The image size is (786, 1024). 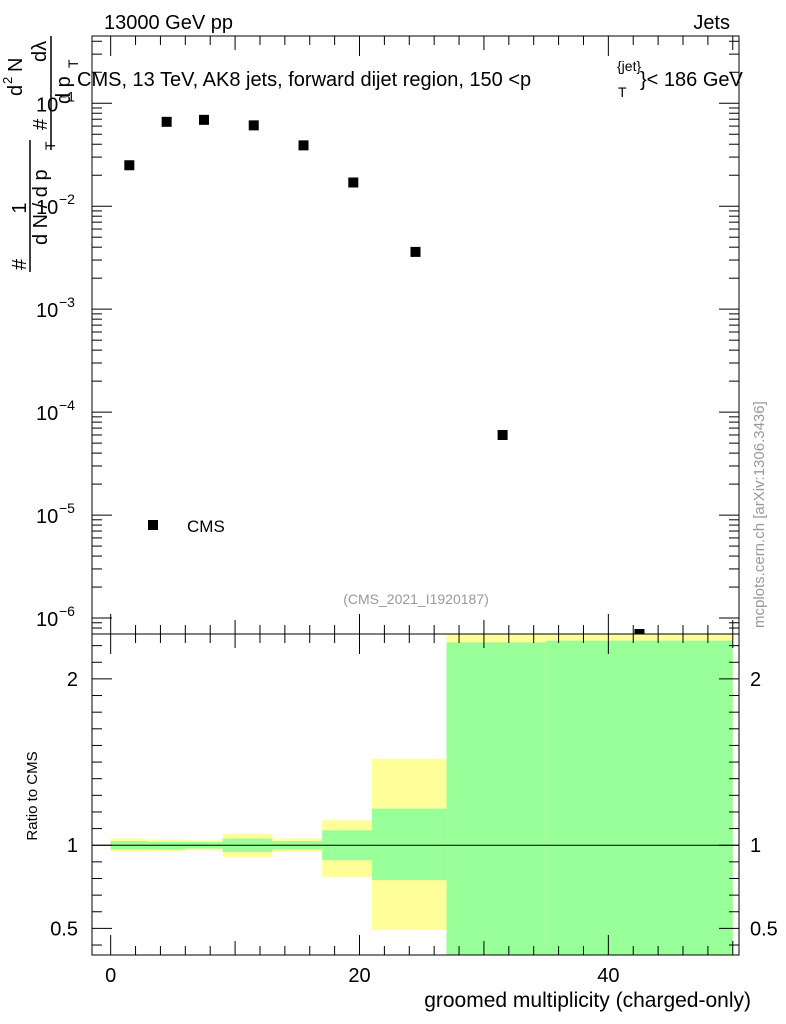 What do you see at coordinates (622, 92) in the screenshot?
I see `title-sub: T` at bounding box center [622, 92].